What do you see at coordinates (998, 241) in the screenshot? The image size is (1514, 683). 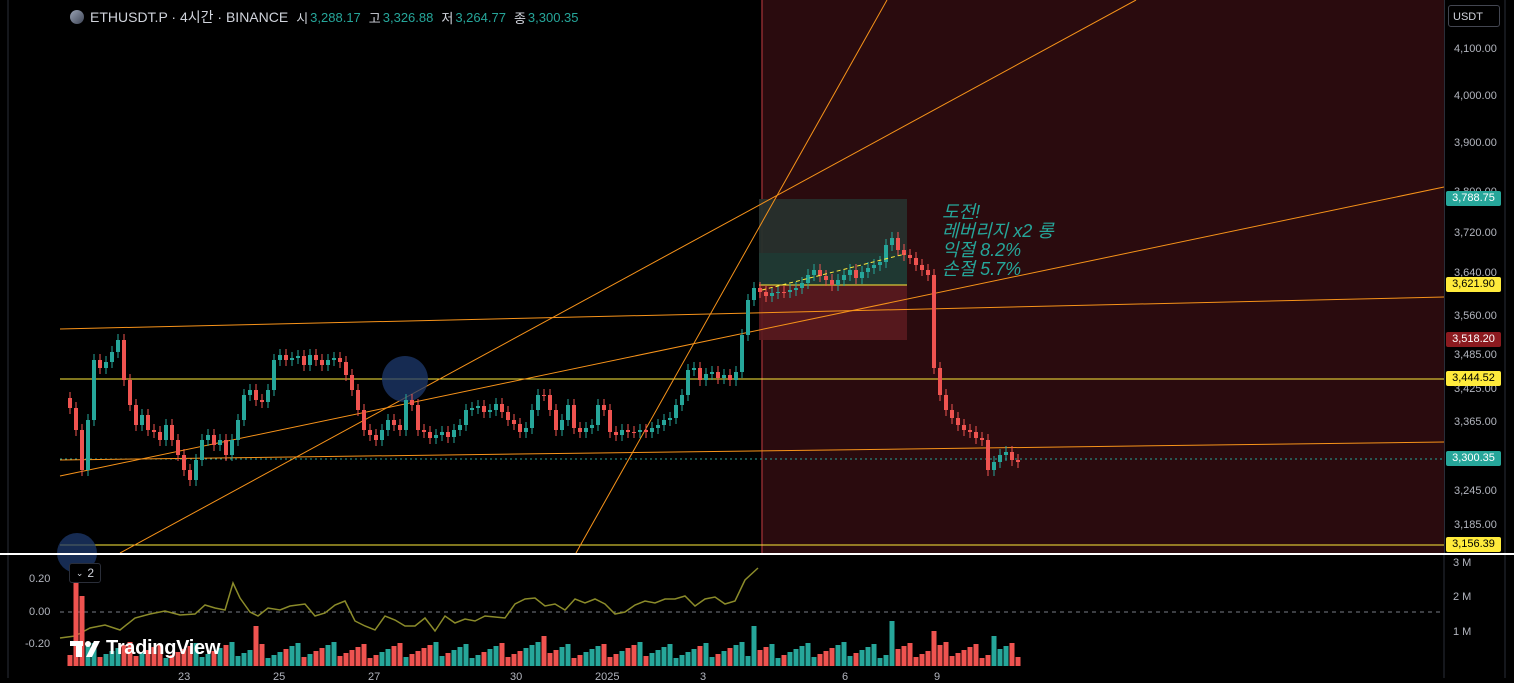 I see `trade-note: 도전! 레버리지 x2 롱 익절 8.2% 손절 5.7%` at bounding box center [998, 241].